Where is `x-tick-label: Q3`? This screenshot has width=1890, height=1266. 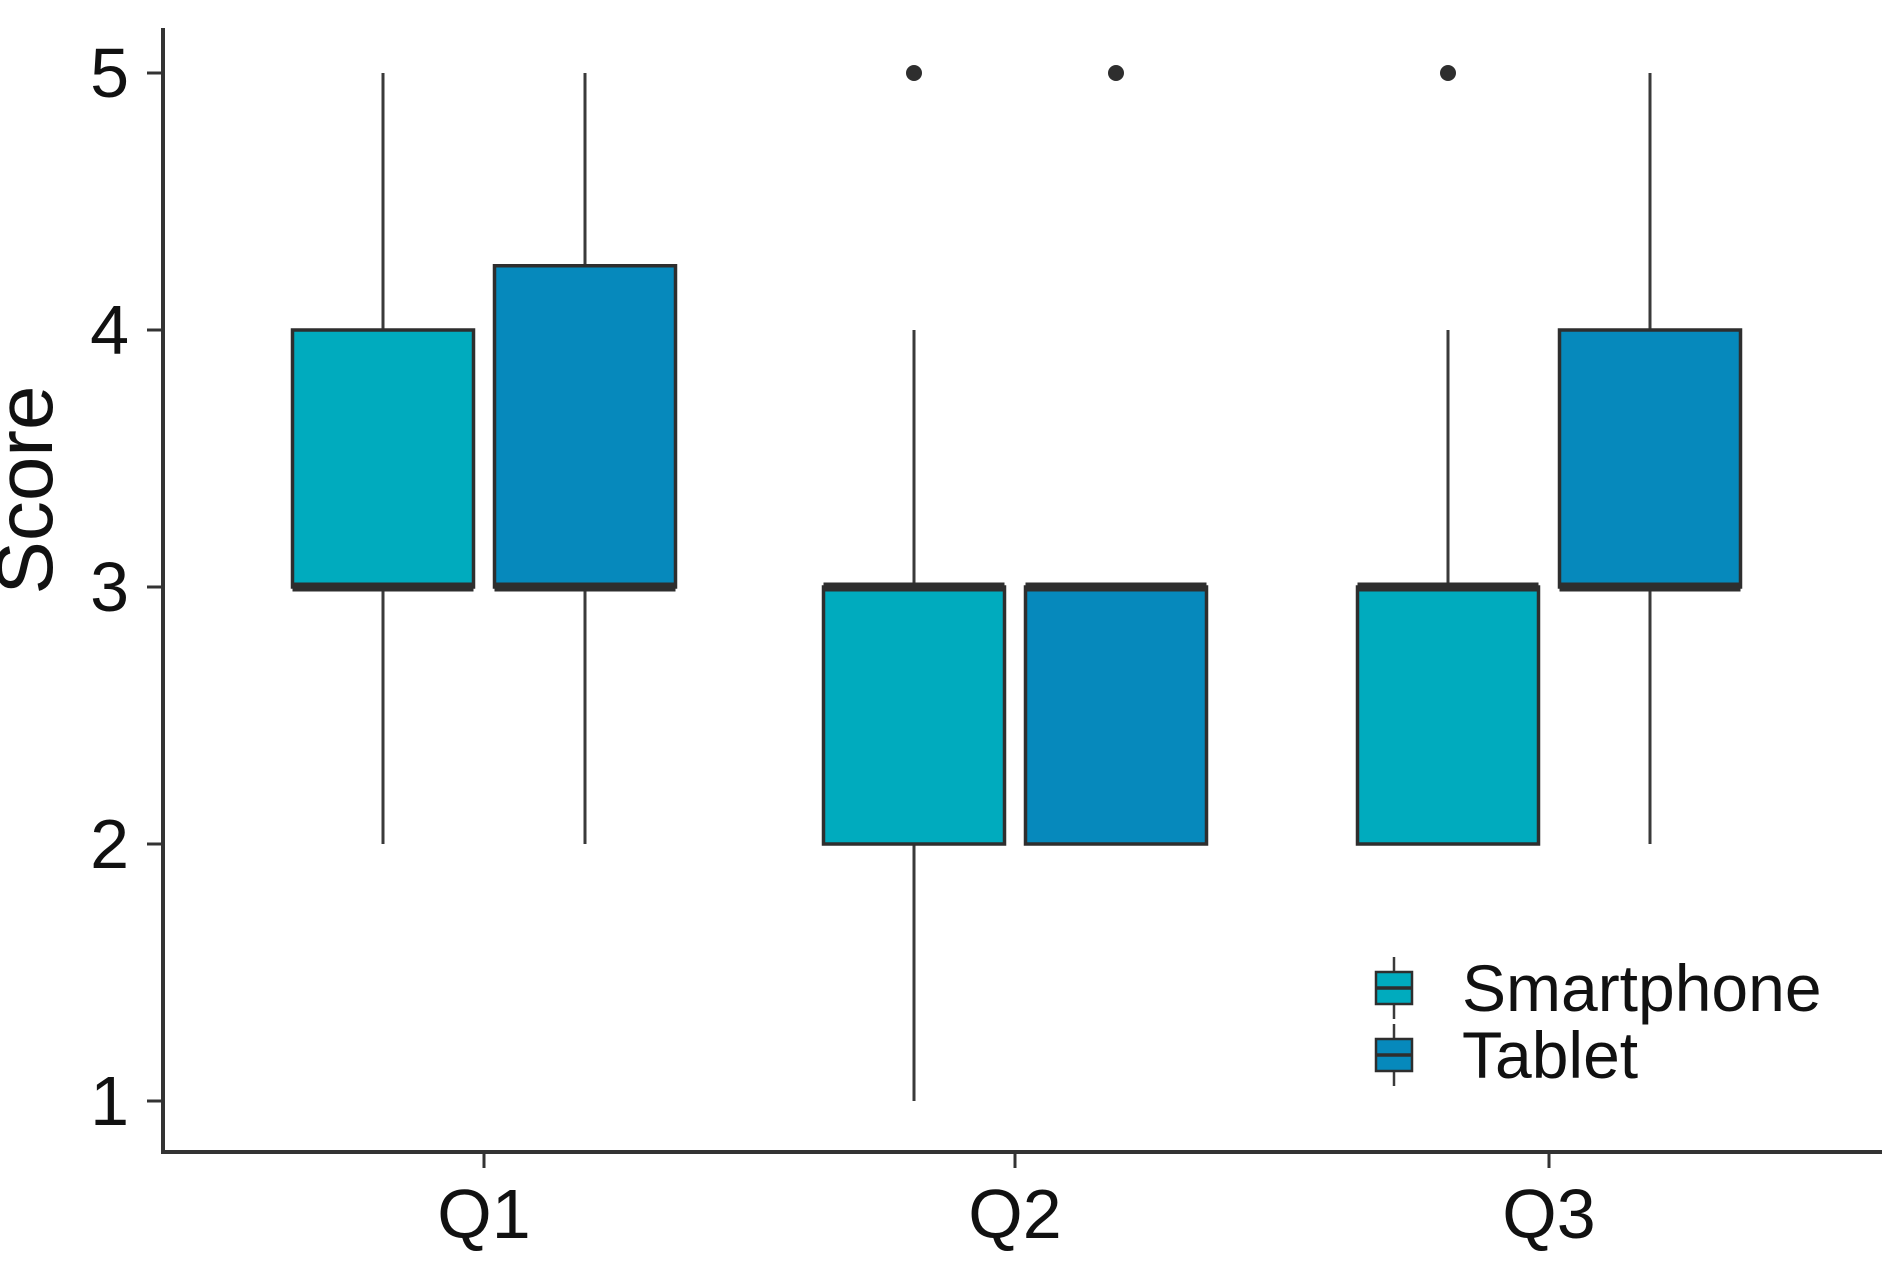
x-tick-label: Q3 is located at coordinates (1548, 1214).